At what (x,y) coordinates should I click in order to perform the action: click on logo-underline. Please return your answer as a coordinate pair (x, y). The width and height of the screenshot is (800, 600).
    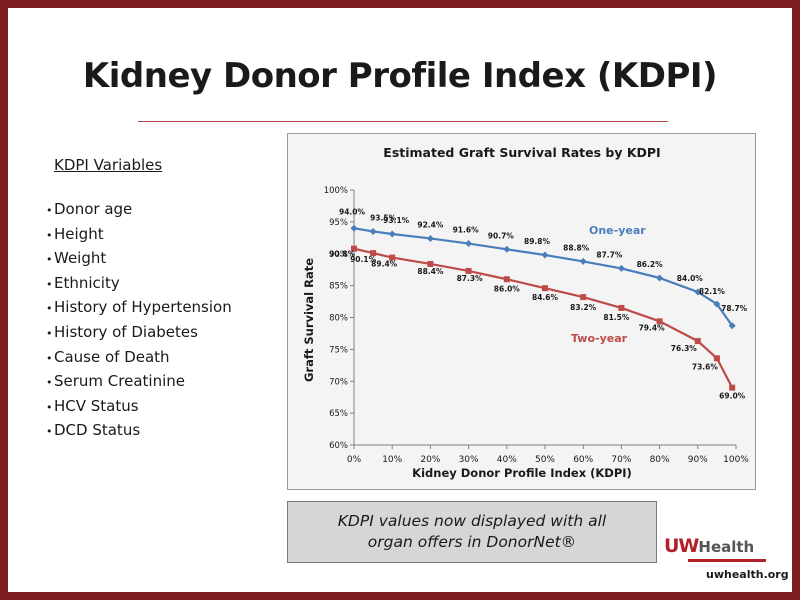
    Looking at the image, I should click on (727, 560).